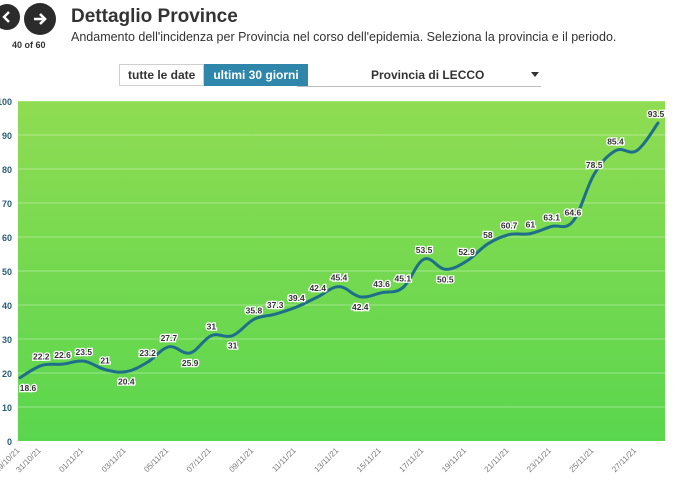 The width and height of the screenshot is (680, 487). Describe the element at coordinates (41, 357) in the screenshot. I see `data-label: 22.2` at that location.